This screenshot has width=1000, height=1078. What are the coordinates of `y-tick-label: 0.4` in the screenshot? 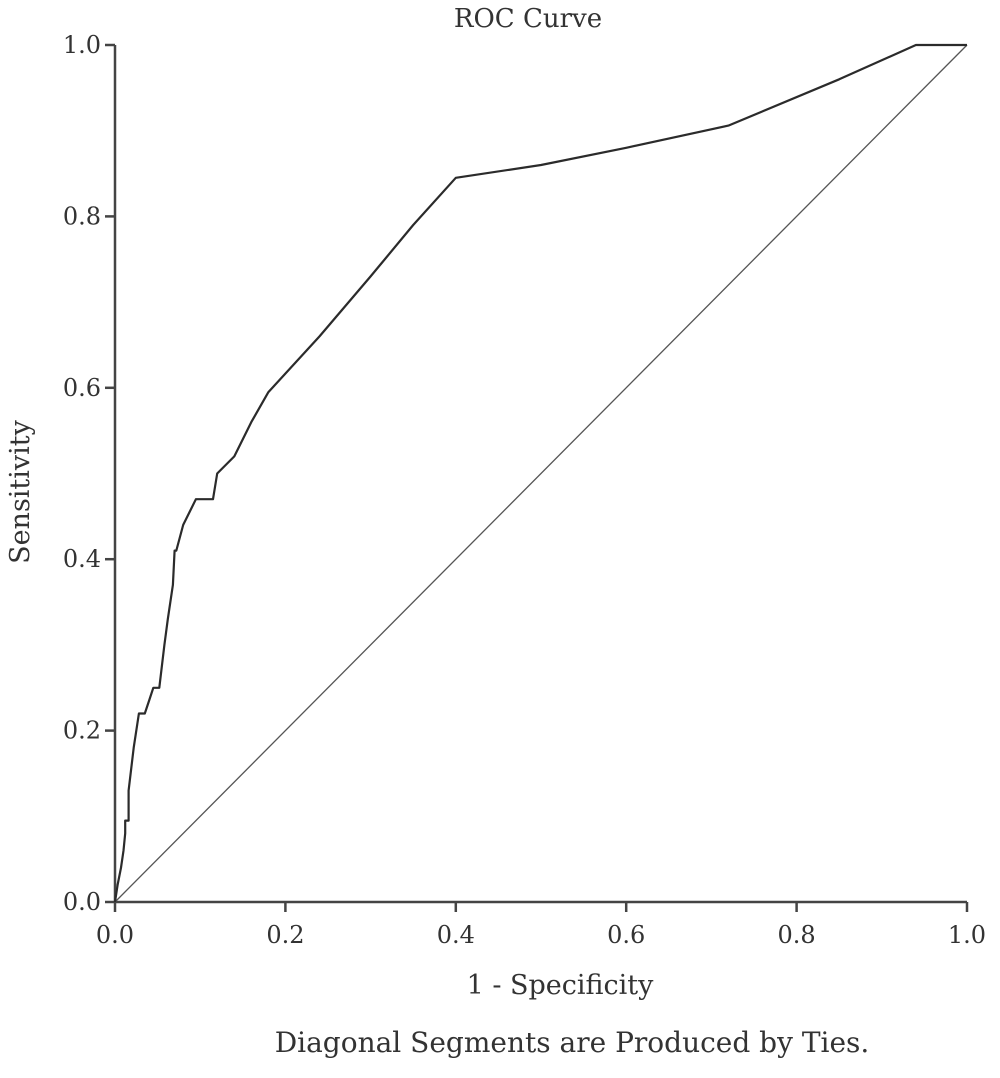 It's located at (82, 559).